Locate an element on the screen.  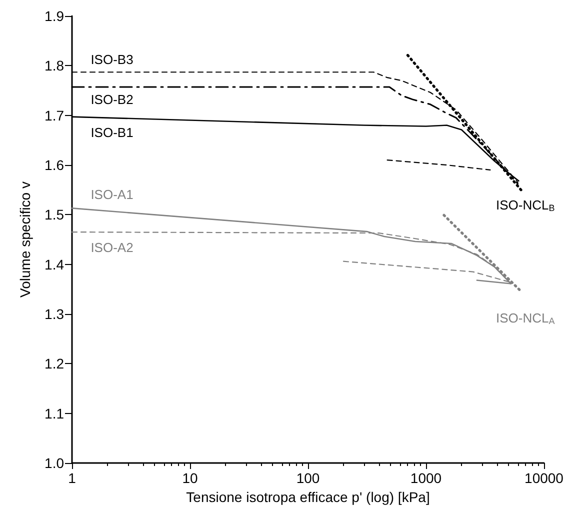
series-label: ISO-A2 is located at coordinates (112, 248).